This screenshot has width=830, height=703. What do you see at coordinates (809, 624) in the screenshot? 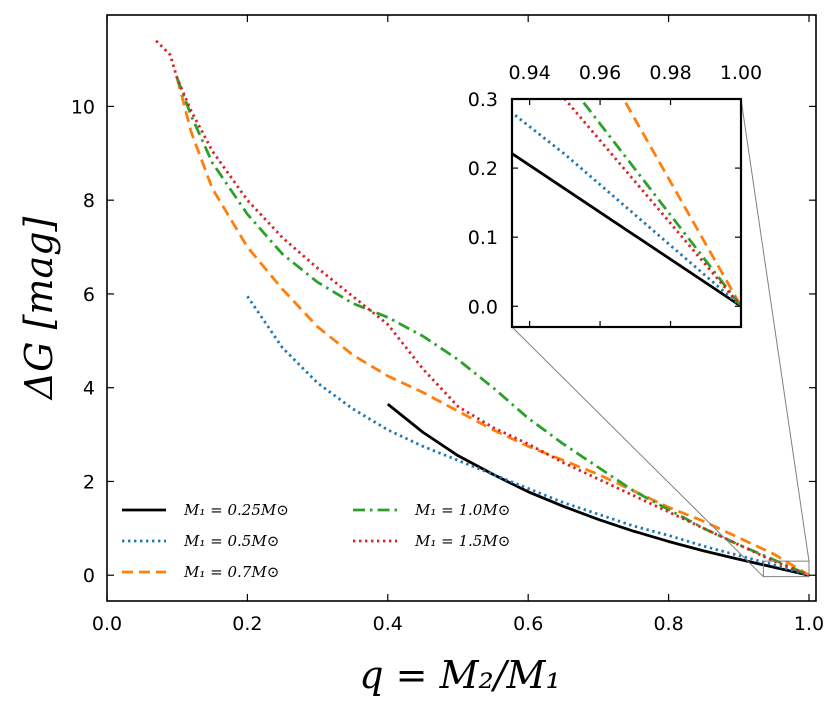
I see `x-tick-label: 1.0` at bounding box center [809, 624].